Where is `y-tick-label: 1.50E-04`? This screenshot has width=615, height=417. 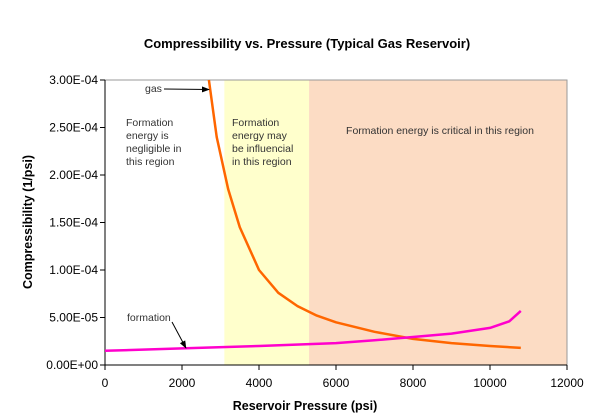 y-tick-label: 1.50E-04 is located at coordinates (73, 223).